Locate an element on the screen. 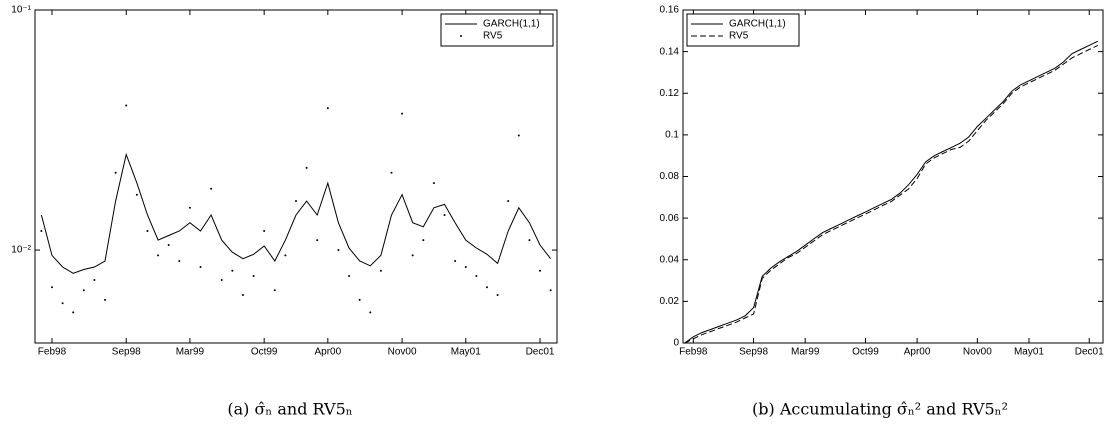  y-tick-label: 0 is located at coordinates (676, 343).